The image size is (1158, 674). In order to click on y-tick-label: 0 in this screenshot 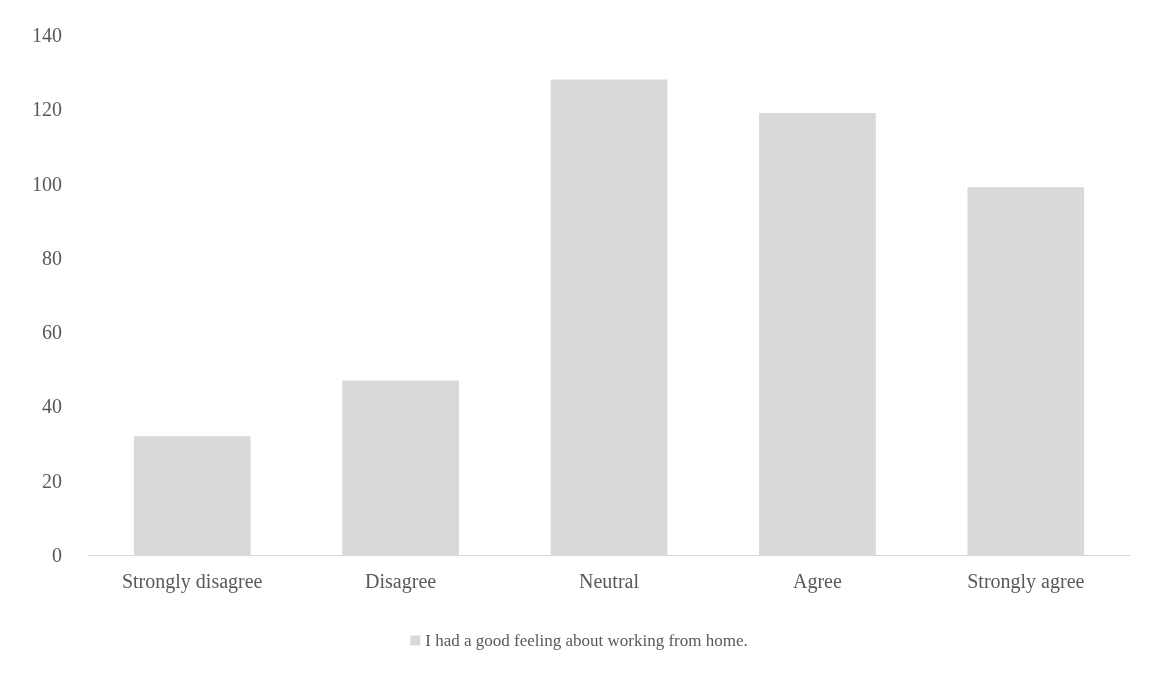, I will do `click(57, 555)`.